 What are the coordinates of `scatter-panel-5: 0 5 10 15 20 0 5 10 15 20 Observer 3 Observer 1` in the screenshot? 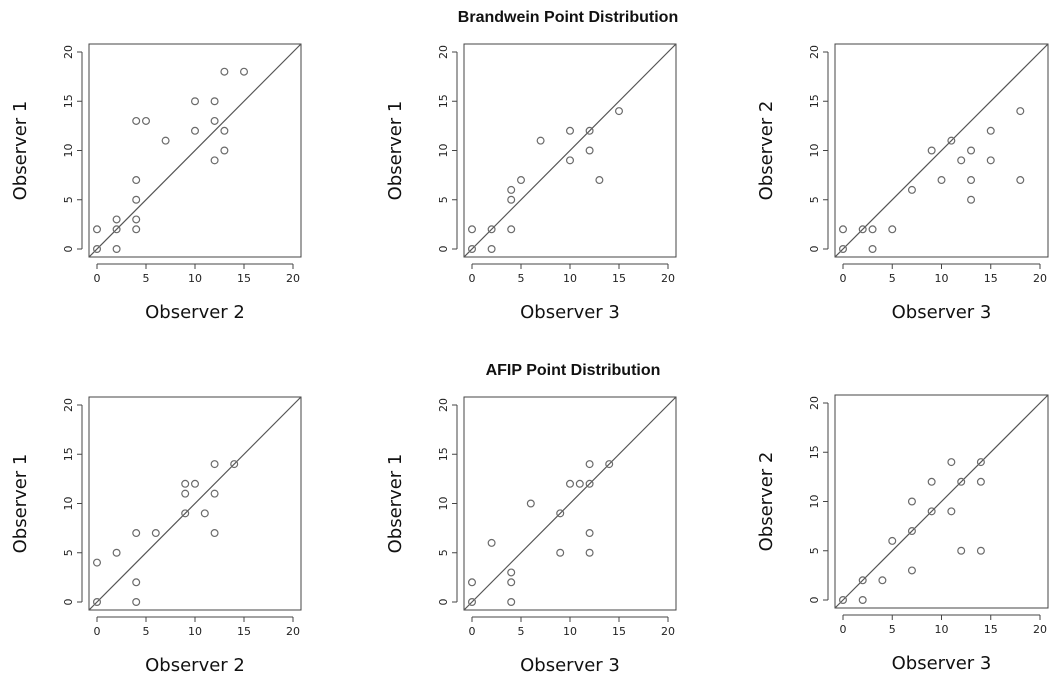 It's located at (531, 536).